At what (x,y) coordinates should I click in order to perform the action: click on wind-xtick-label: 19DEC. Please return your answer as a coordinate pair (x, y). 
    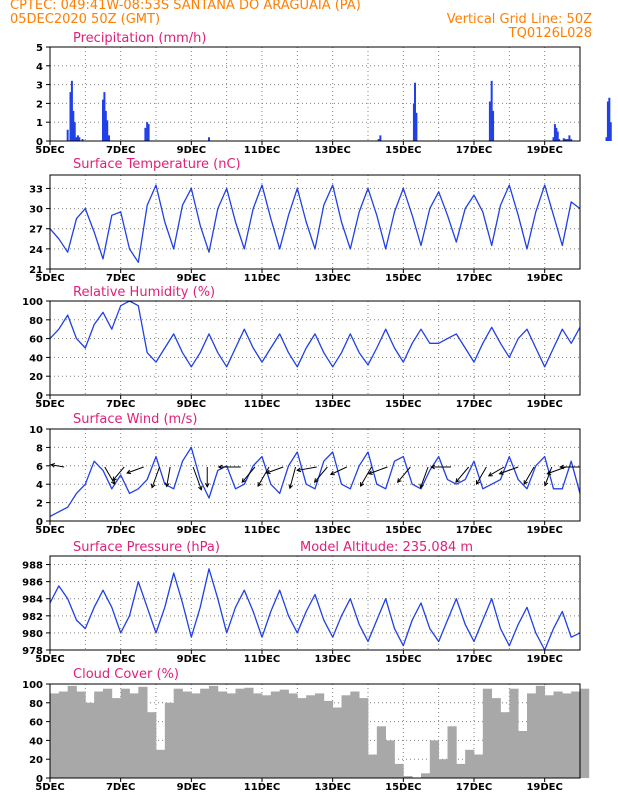
    Looking at the image, I should click on (544, 530).